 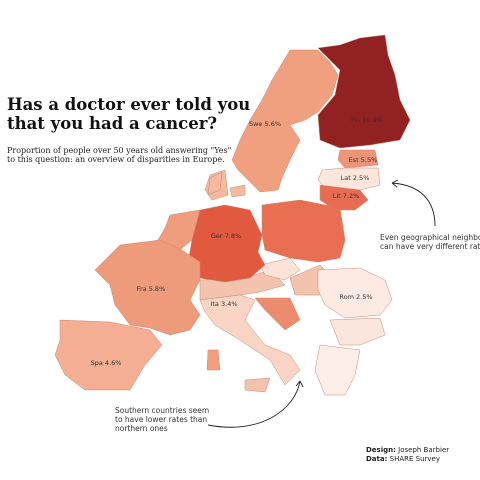 What do you see at coordinates (415, 459) in the screenshot?
I see `credit-text: SHARE Survey` at bounding box center [415, 459].